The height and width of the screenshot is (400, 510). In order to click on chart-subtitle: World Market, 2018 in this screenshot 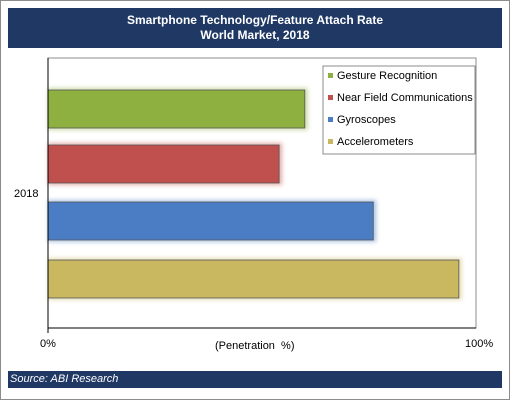, I will do `click(255, 35)`.